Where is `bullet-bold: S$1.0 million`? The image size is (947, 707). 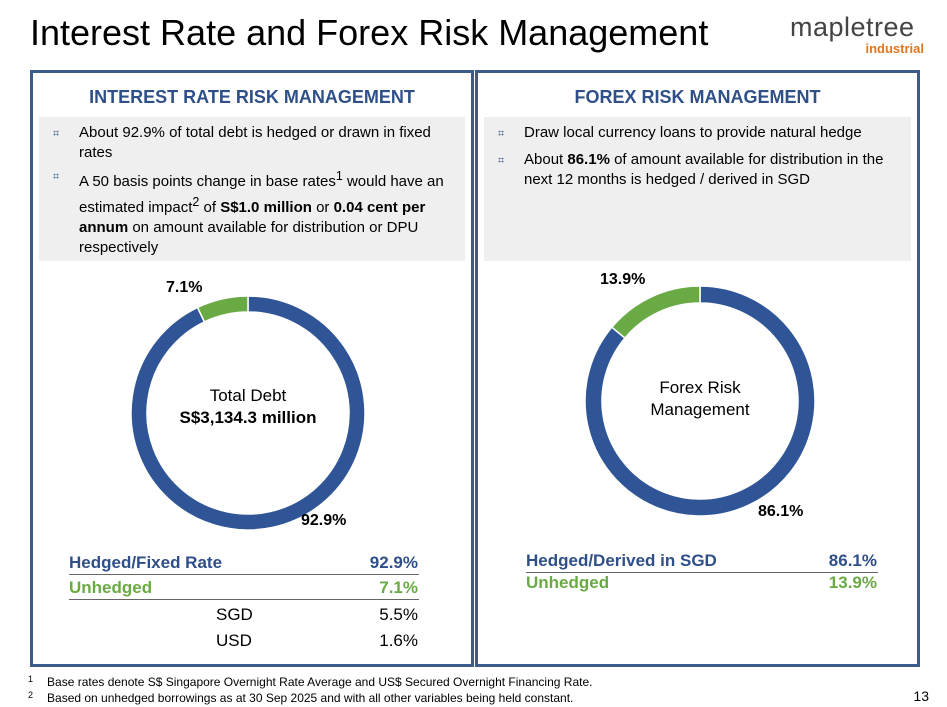 bullet-bold: S$1.0 million is located at coordinates (266, 207).